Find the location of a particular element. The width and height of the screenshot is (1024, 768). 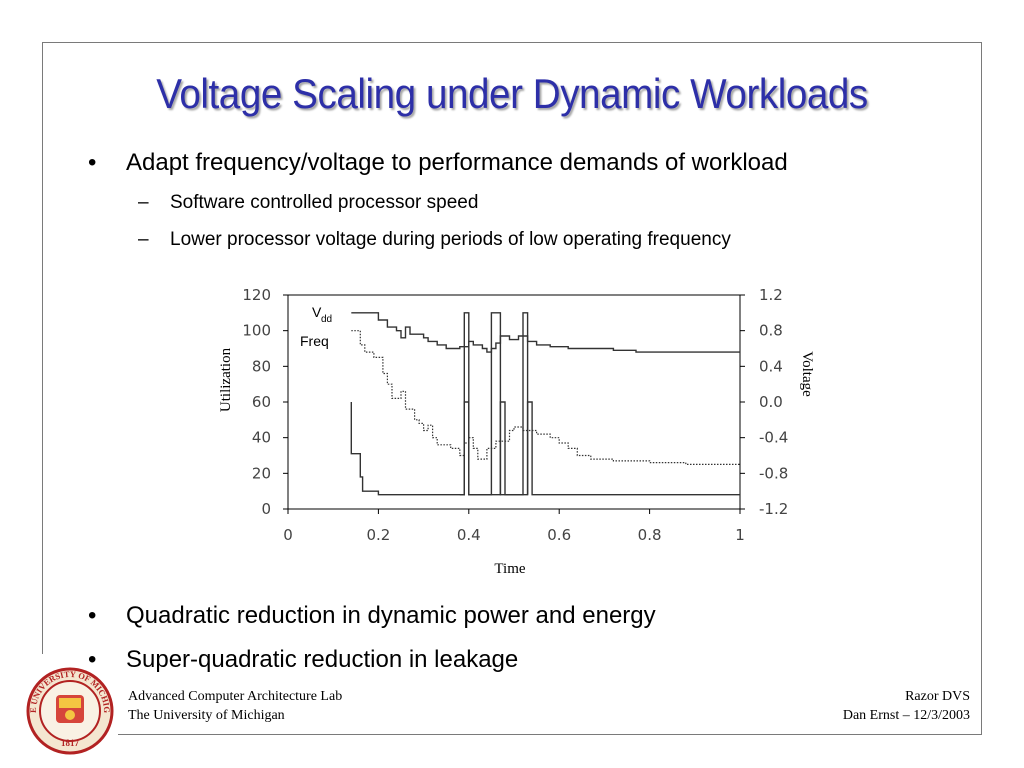

y2-tick-label: 1.2 is located at coordinates (771, 295).